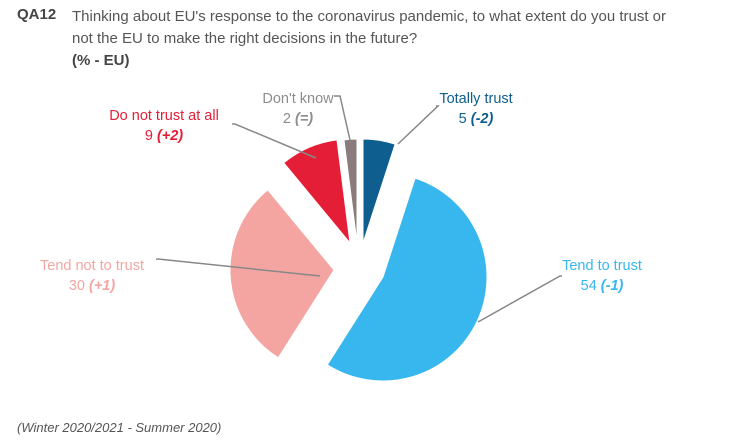 The image size is (740, 448). What do you see at coordinates (476, 119) in the screenshot?
I see `slice-value-label: 5 (-2)` at bounding box center [476, 119].